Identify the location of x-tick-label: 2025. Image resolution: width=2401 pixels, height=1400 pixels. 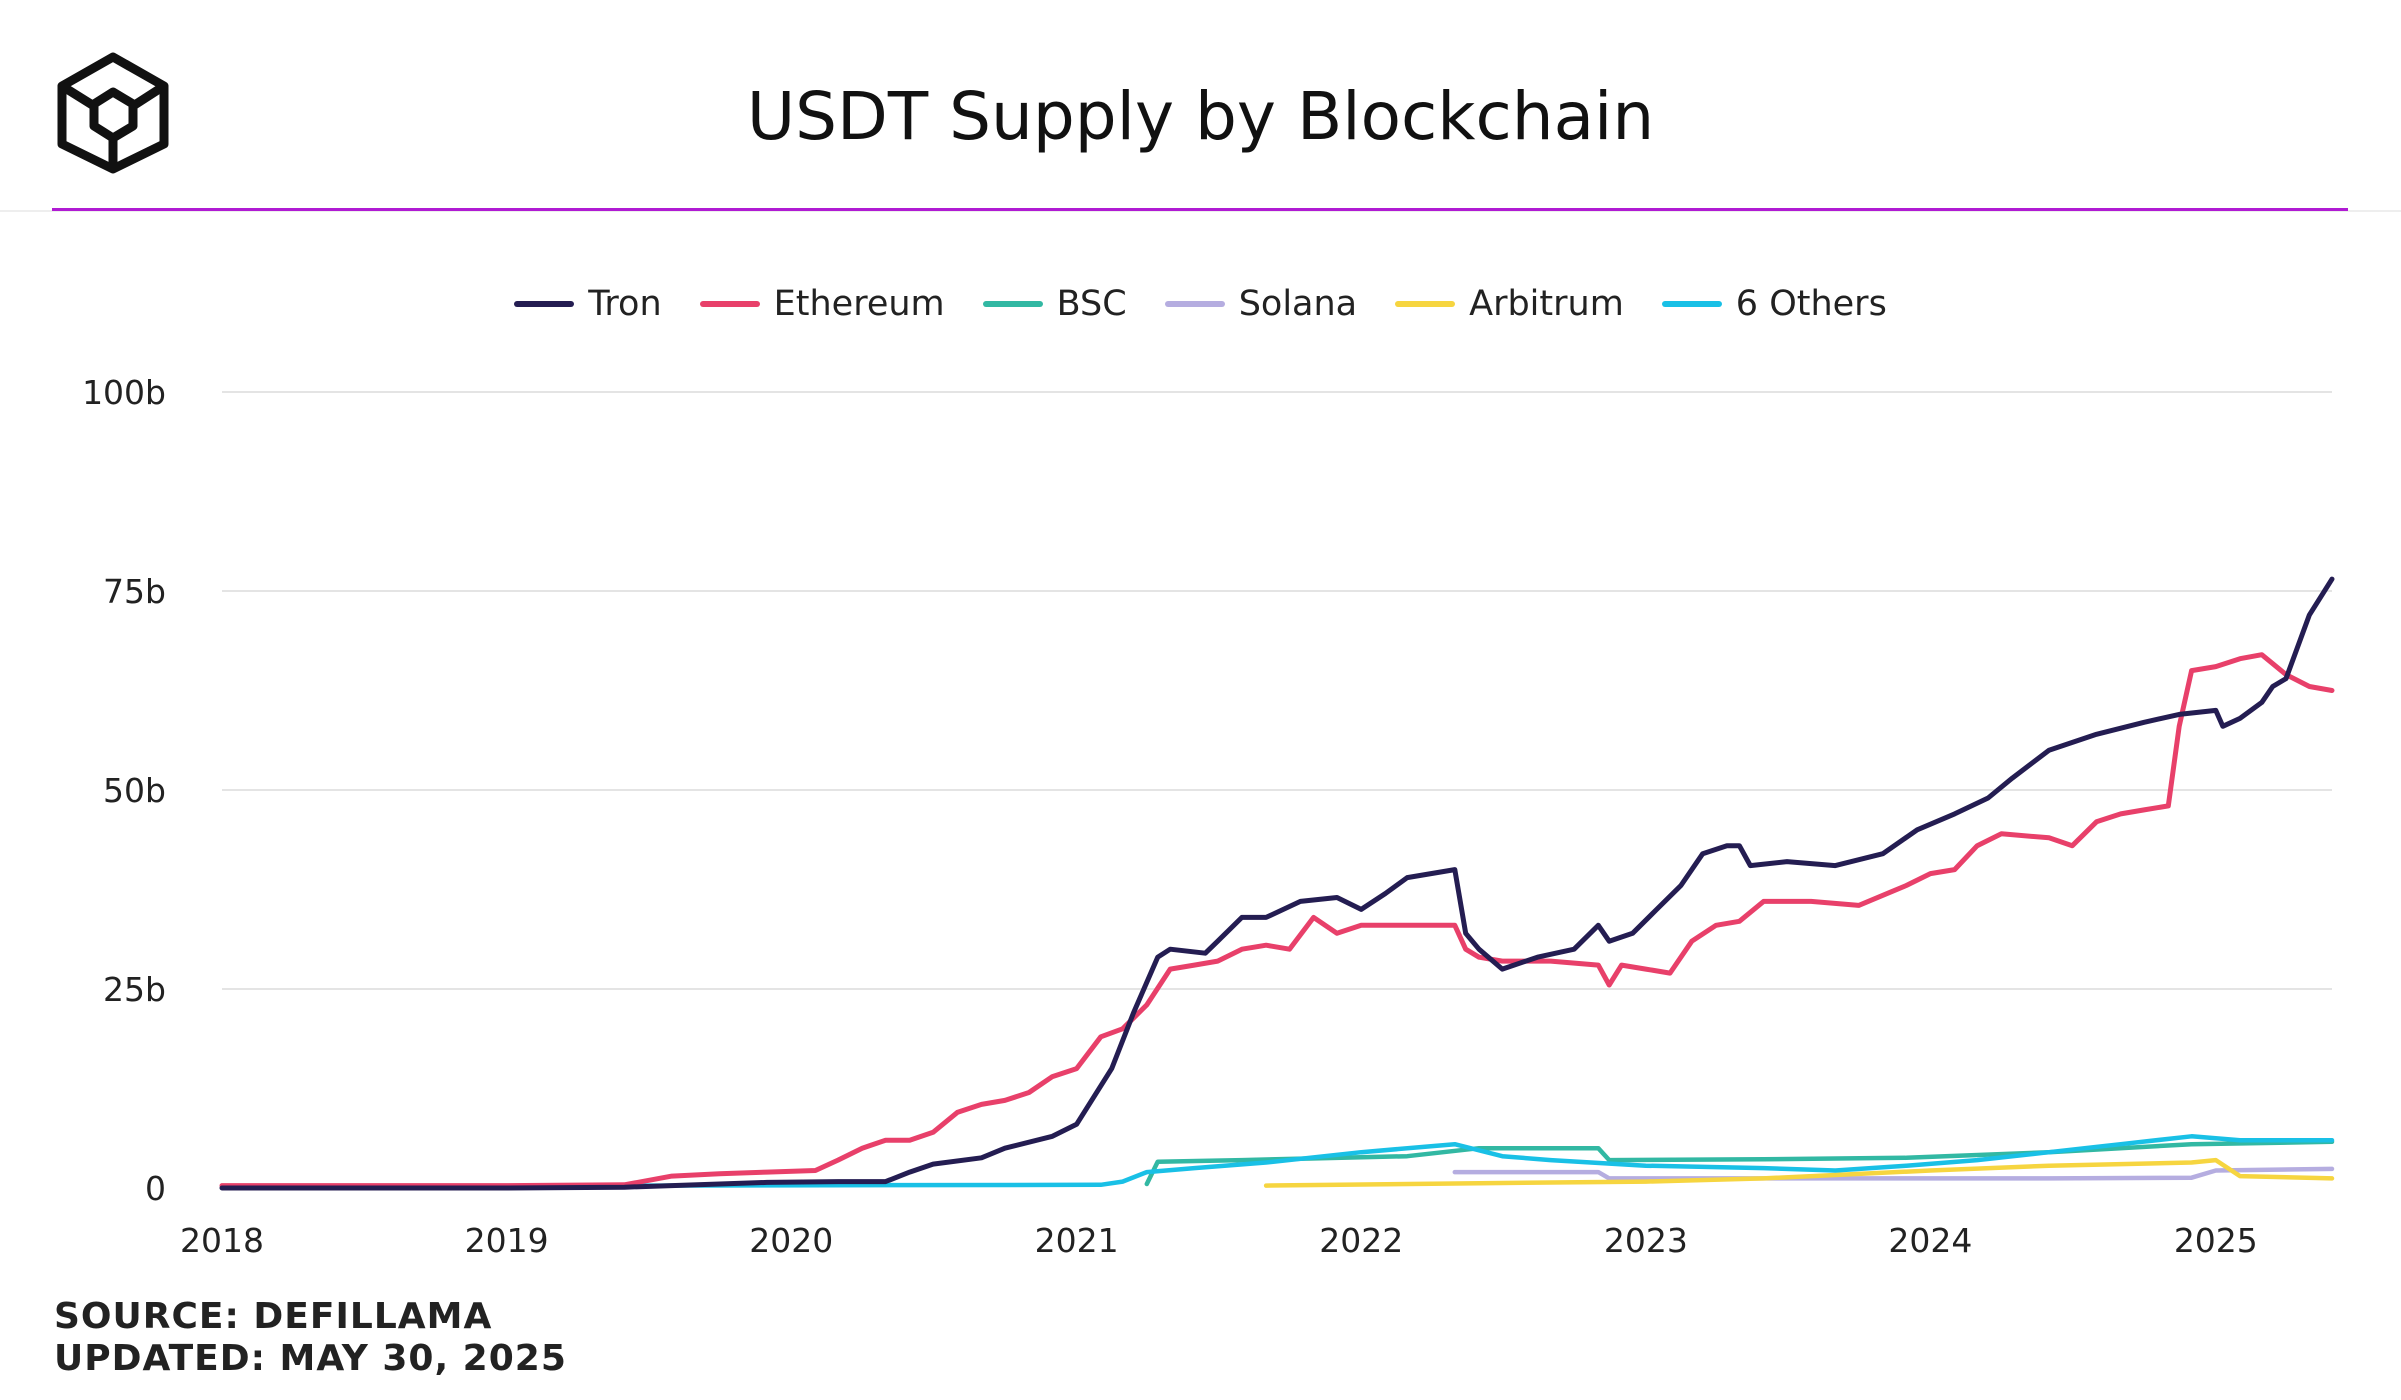
(2216, 1240).